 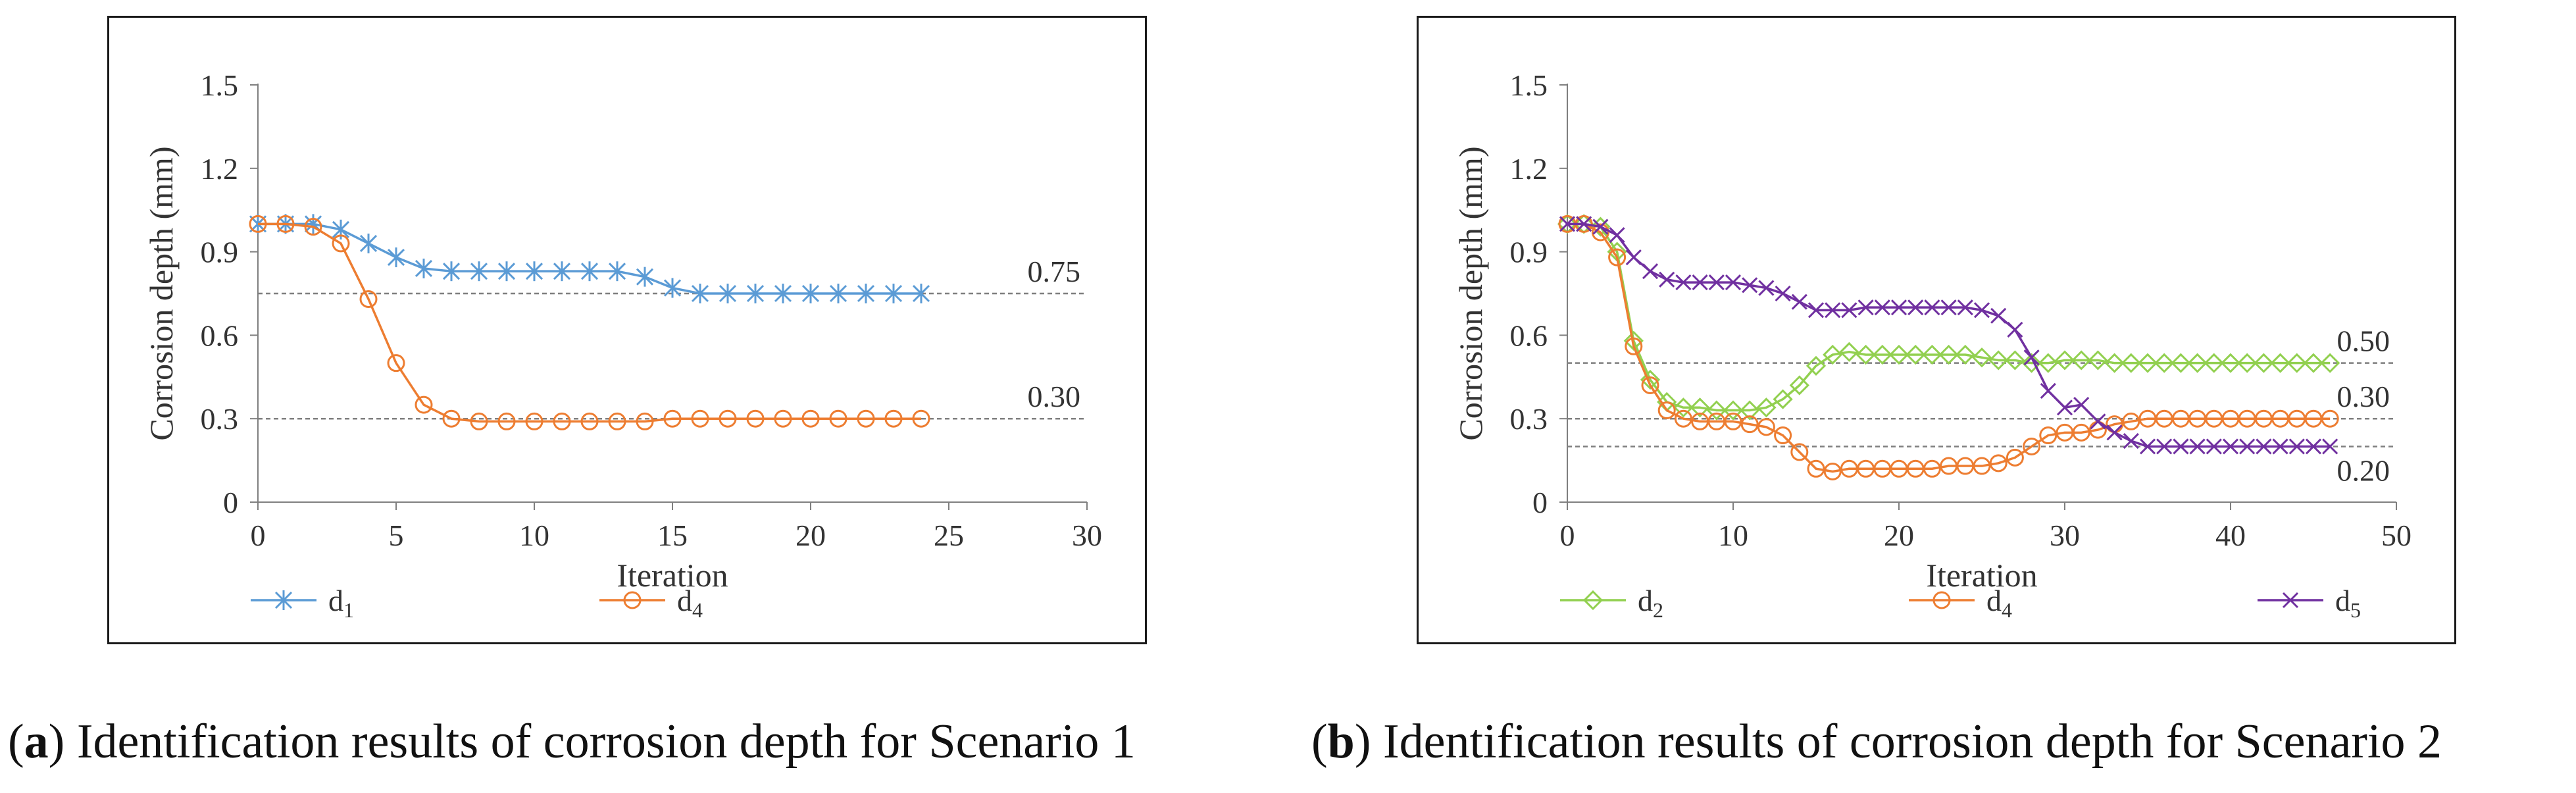 I want to click on chart1-series-0-point-42-shape, so click(x=2264, y=363).